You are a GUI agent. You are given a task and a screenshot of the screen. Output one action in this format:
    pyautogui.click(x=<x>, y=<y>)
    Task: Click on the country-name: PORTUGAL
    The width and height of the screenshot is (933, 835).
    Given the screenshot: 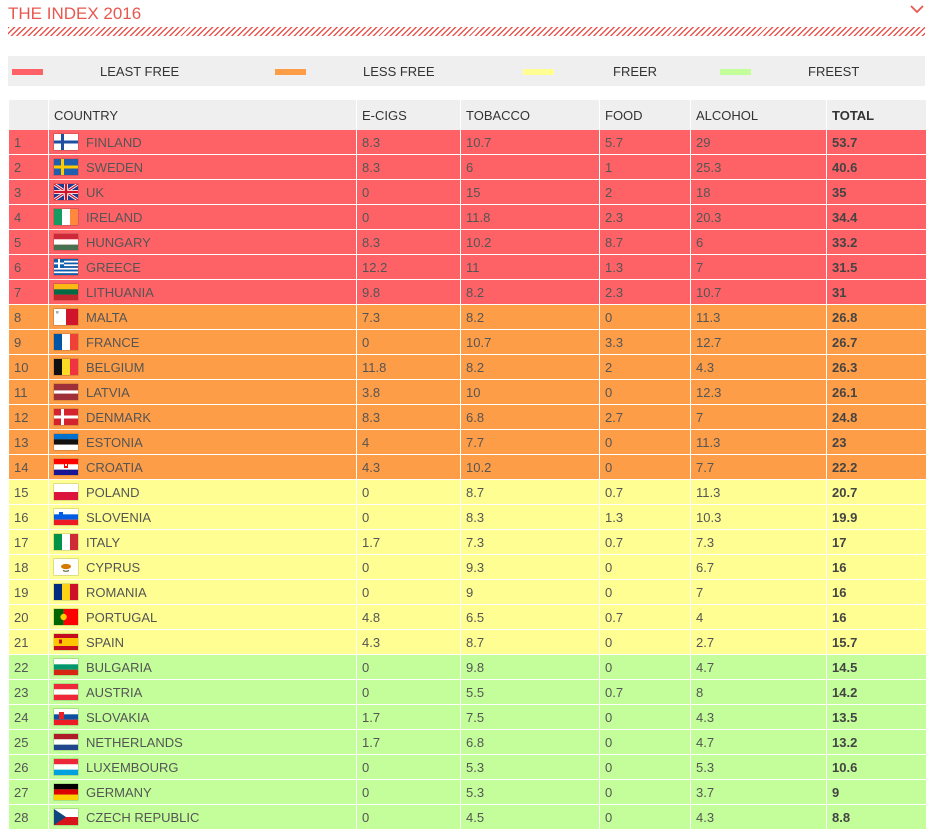 What is the action you would take?
    pyautogui.click(x=122, y=617)
    